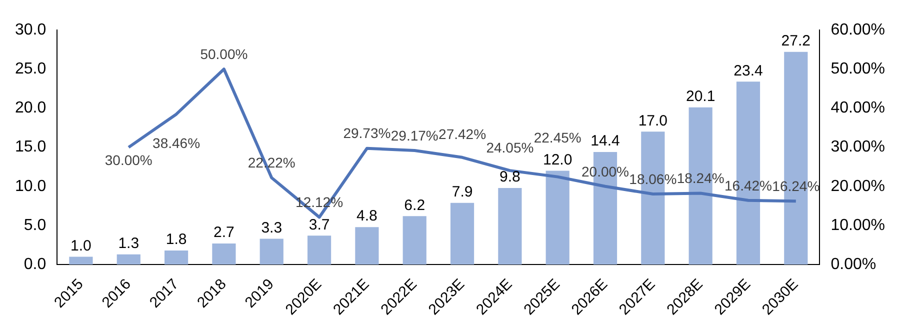  Describe the element at coordinates (271, 227) in the screenshot. I see `data-label: 3.3` at that location.